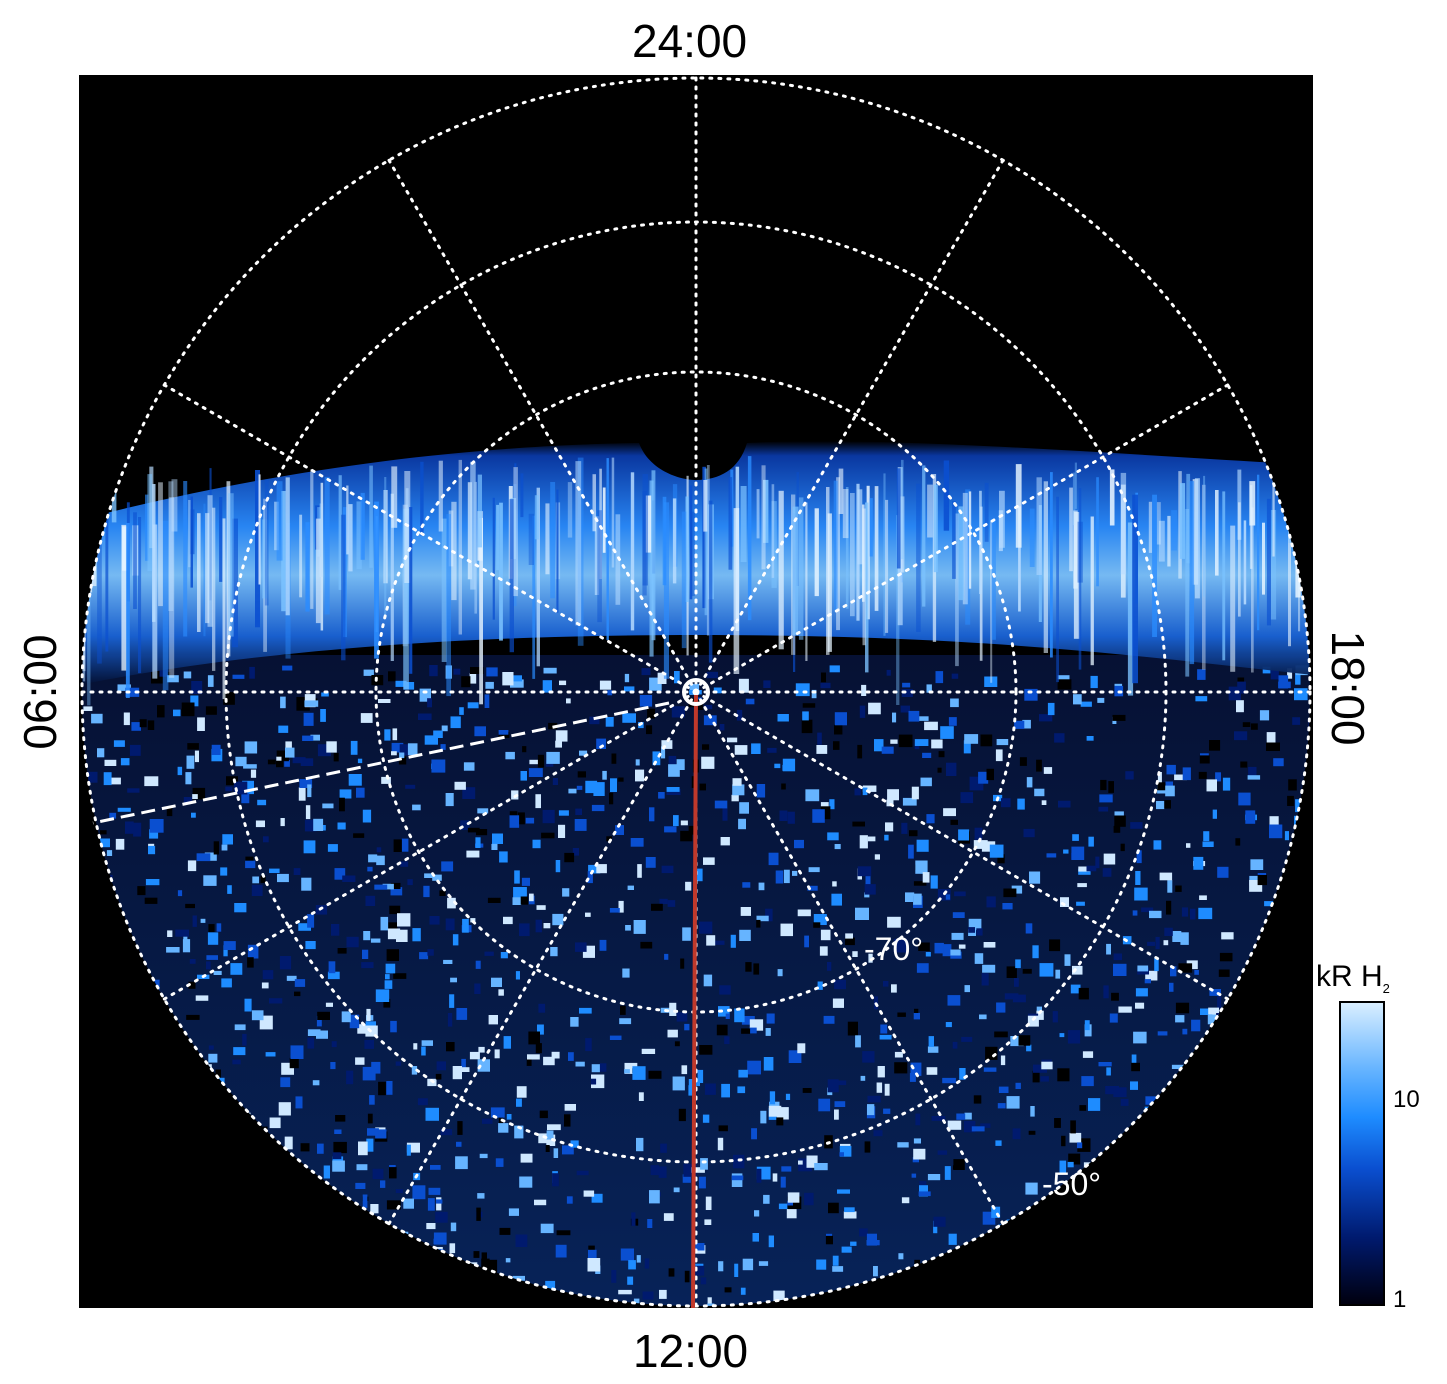  I want to click on meridian-spoke, so click(849, 426).